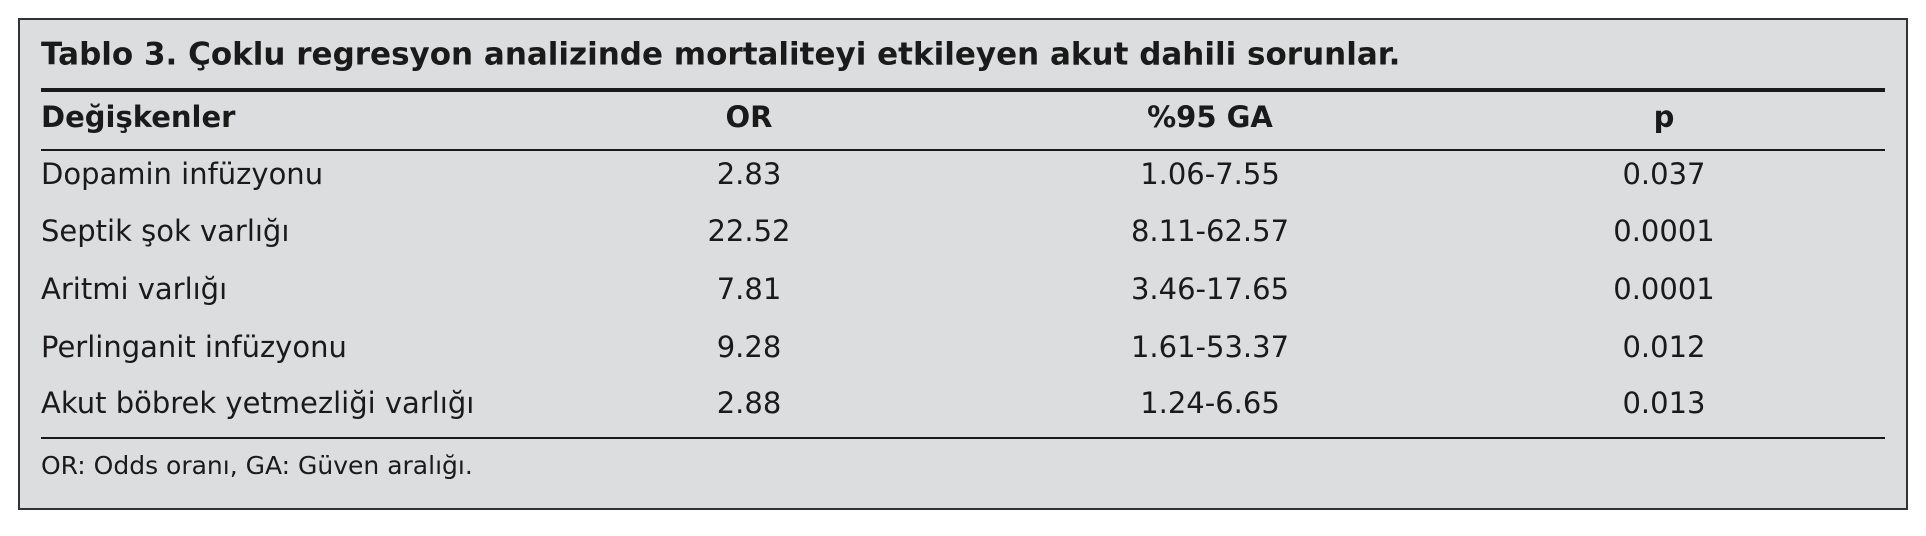 Image resolution: width=1926 pixels, height=536 pixels. Describe the element at coordinates (1664, 117) in the screenshot. I see `column-header: p` at that location.